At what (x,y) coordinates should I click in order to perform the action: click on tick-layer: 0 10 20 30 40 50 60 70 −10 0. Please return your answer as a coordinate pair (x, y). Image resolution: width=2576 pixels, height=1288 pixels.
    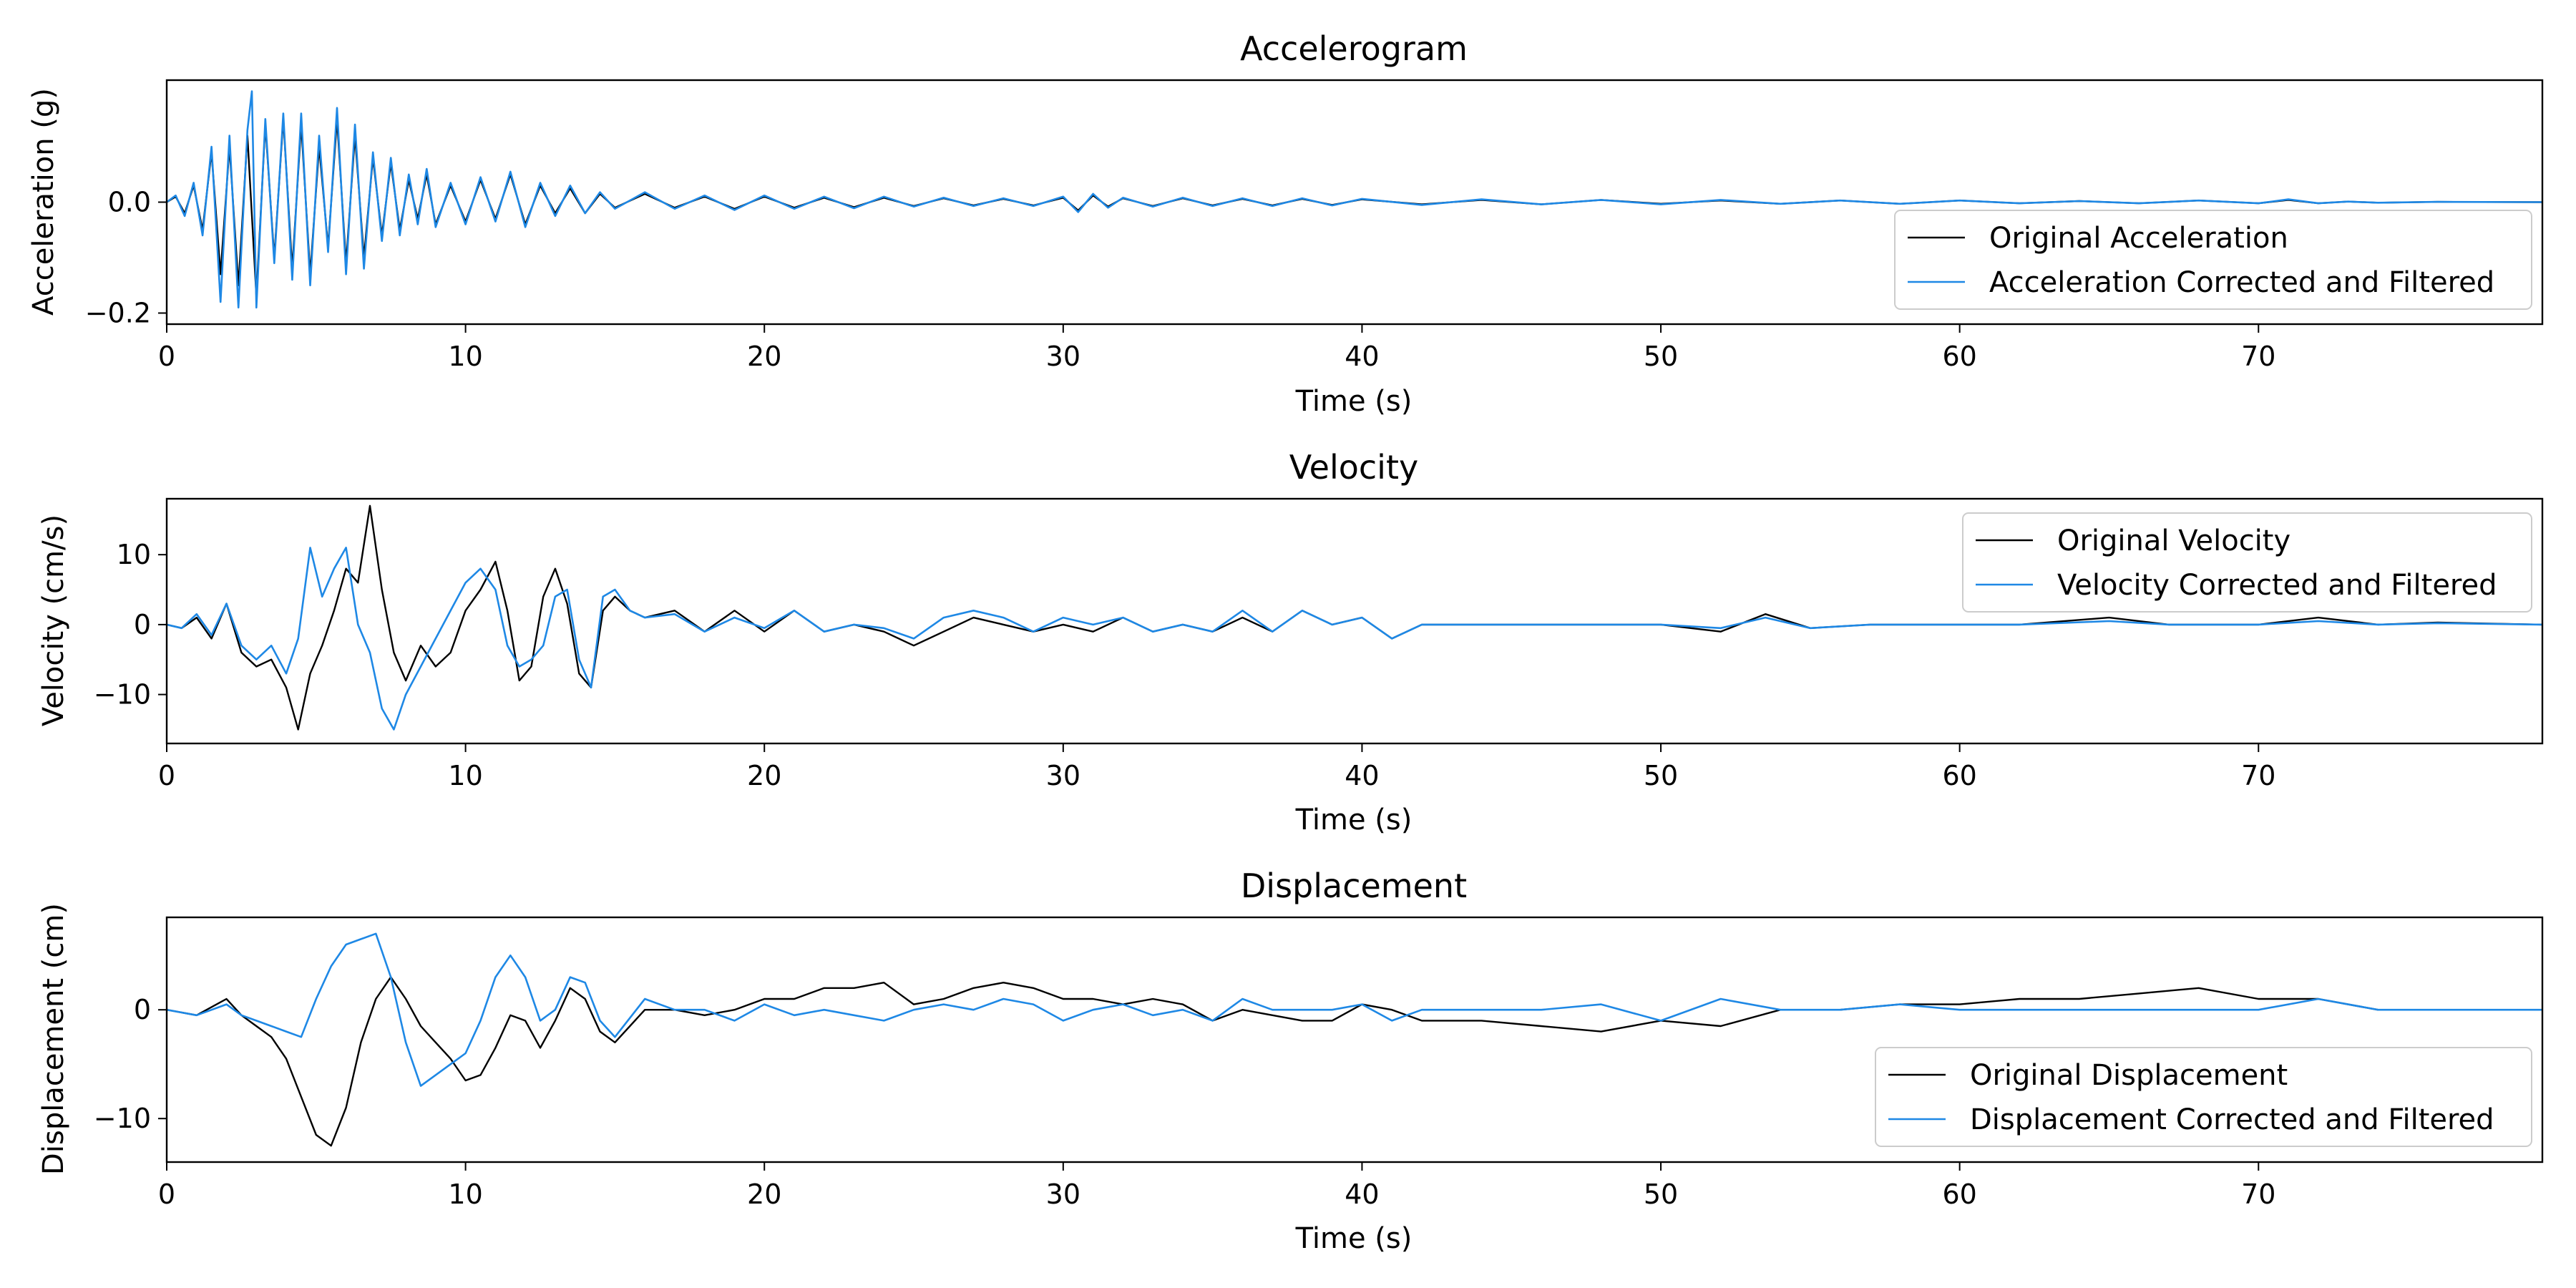
    Looking at the image, I should click on (1185, 1102).